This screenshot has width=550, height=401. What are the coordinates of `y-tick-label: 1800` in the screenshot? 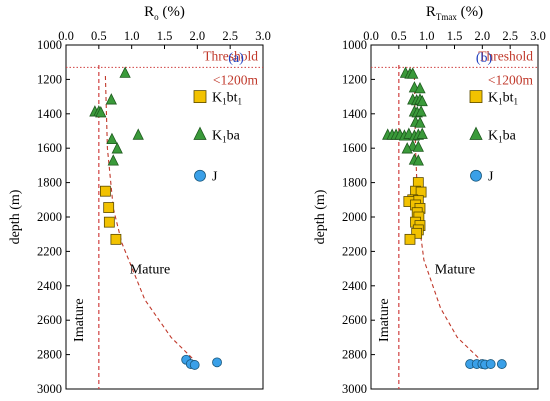 It's located at (354, 183).